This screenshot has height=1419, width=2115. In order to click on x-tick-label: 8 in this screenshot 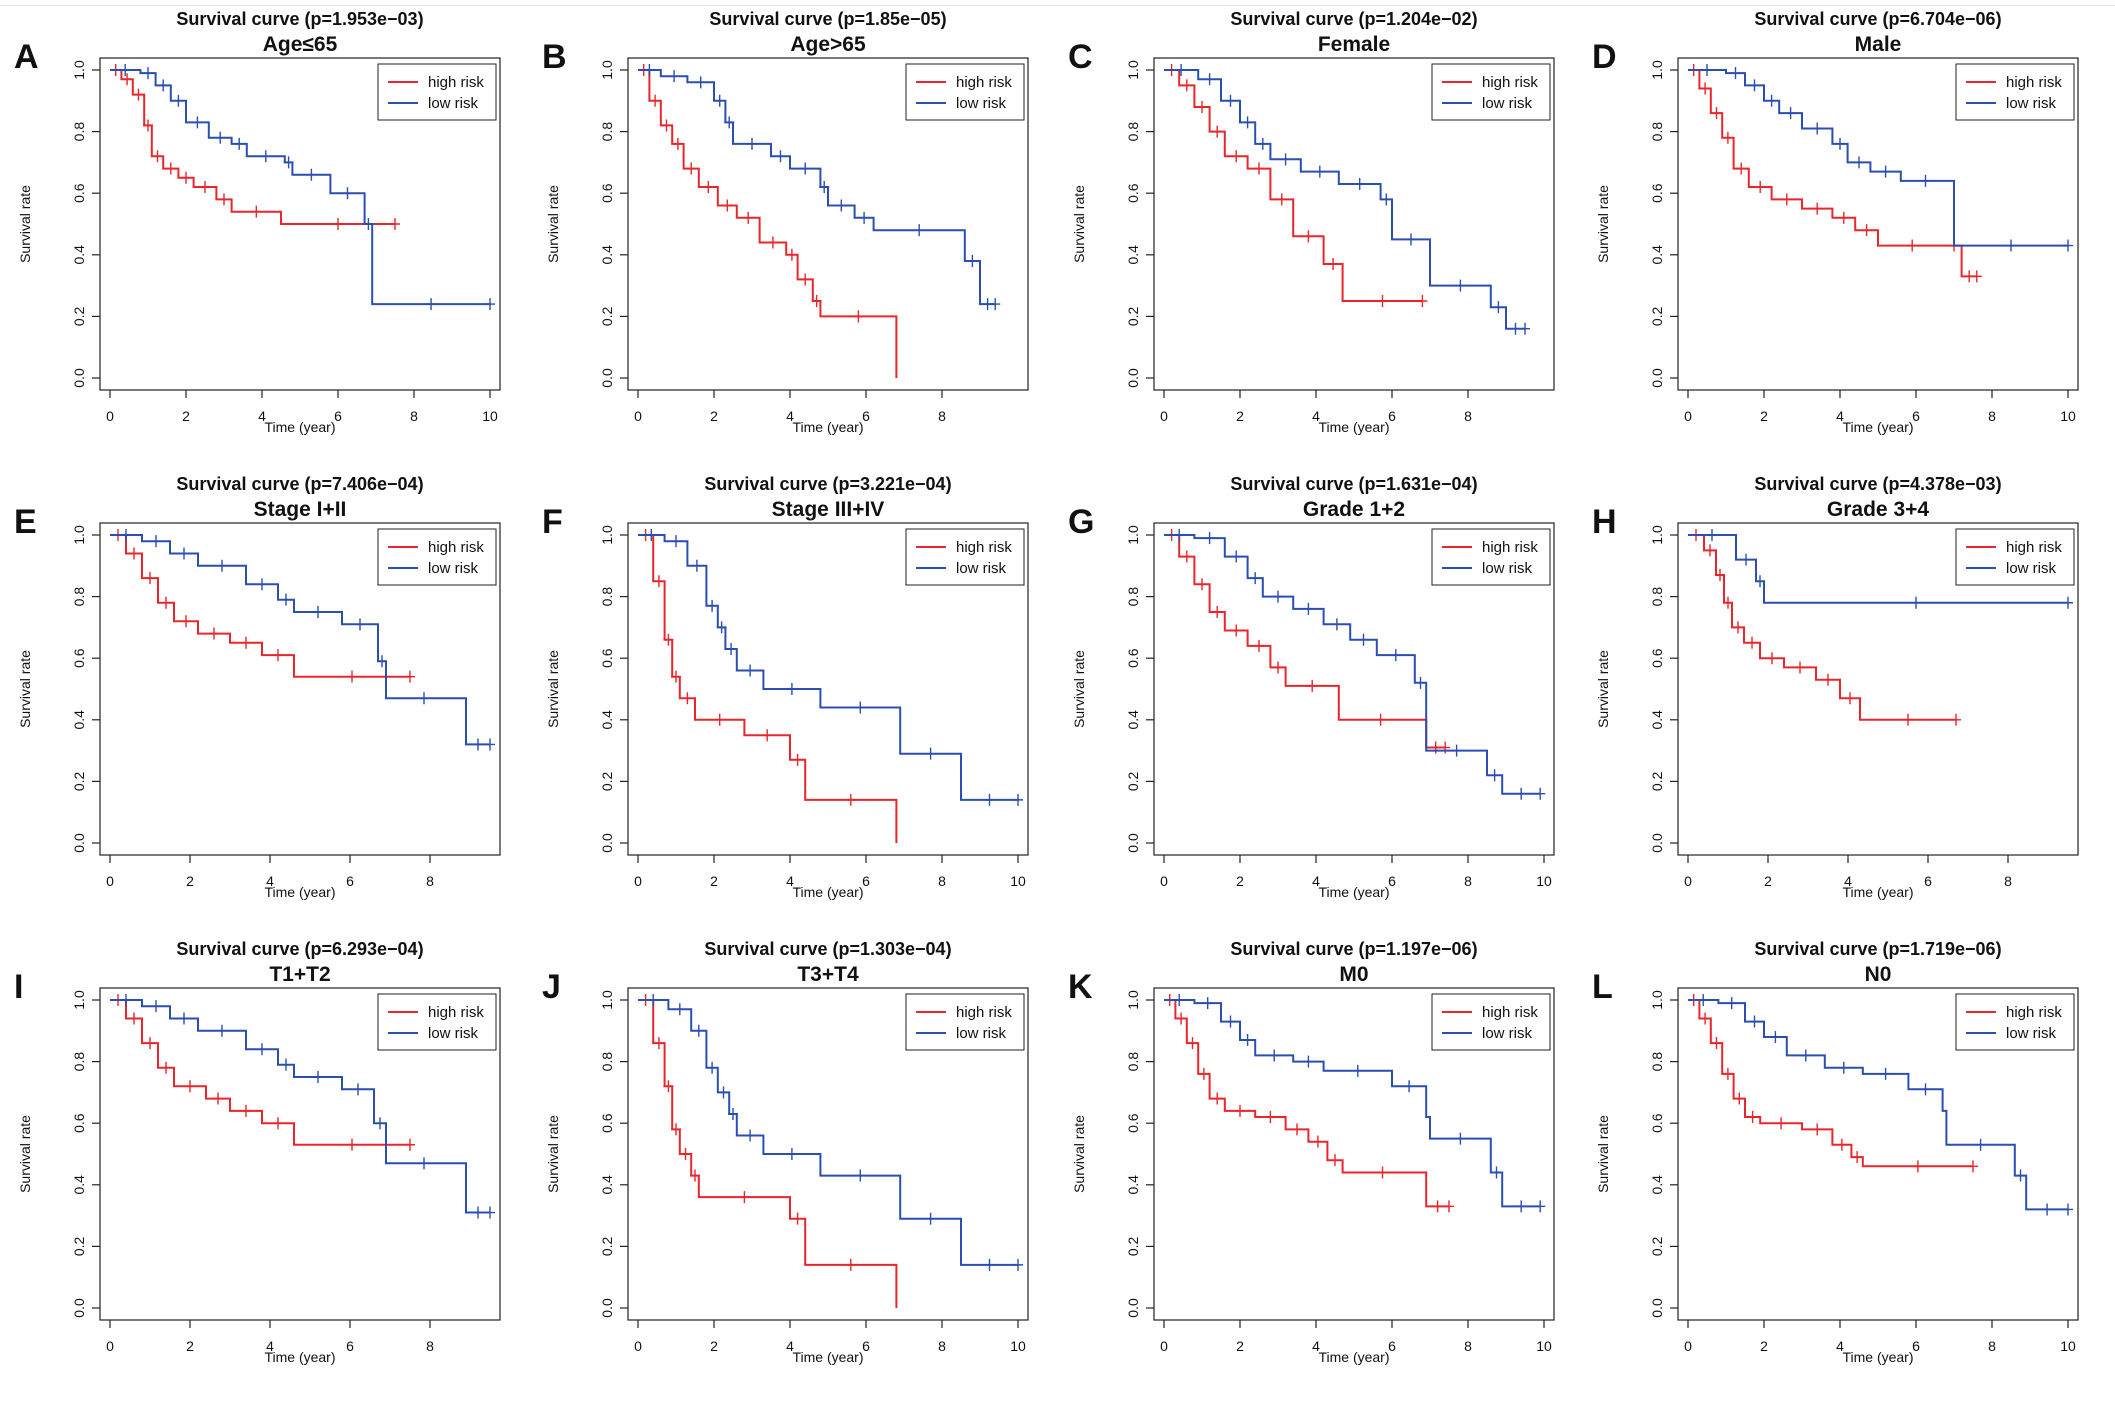, I will do `click(430, 1346)`.